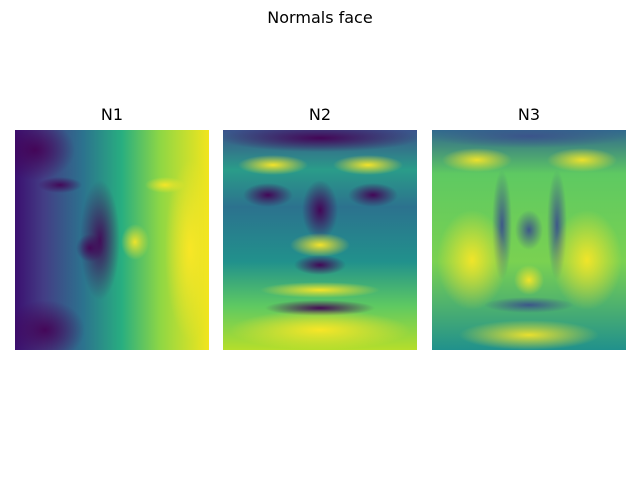 The width and height of the screenshot is (640, 480). What do you see at coordinates (112, 240) in the screenshot?
I see `heatmap-n1` at bounding box center [112, 240].